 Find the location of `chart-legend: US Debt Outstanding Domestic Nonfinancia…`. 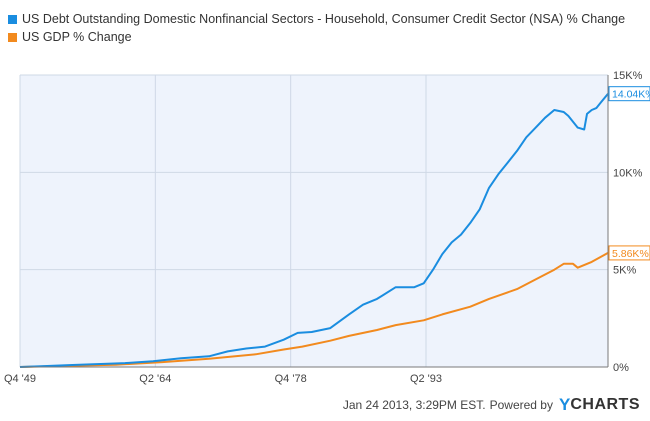

chart-legend: US Debt Outstanding Domestic Nonfinancia… is located at coordinates (318, 28).